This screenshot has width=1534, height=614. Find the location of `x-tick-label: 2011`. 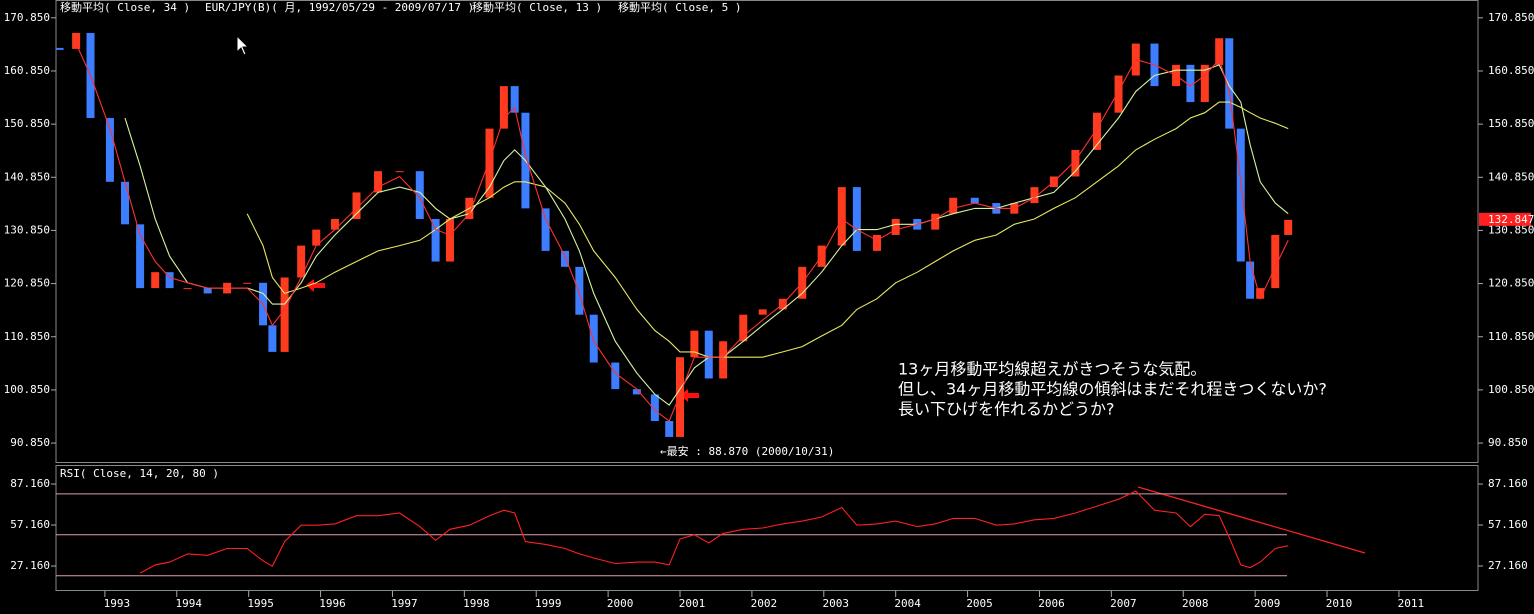

x-tick-label: 2011 is located at coordinates (1411, 603).